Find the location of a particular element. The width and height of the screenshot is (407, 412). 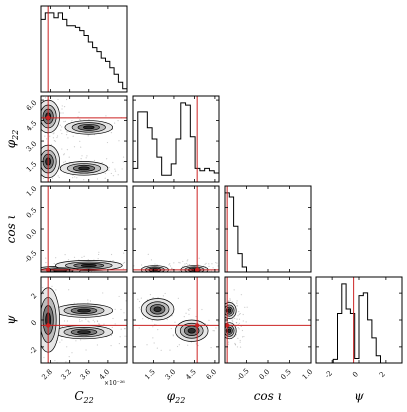

x-tick-label: 1.0 is located at coordinates (308, 375).